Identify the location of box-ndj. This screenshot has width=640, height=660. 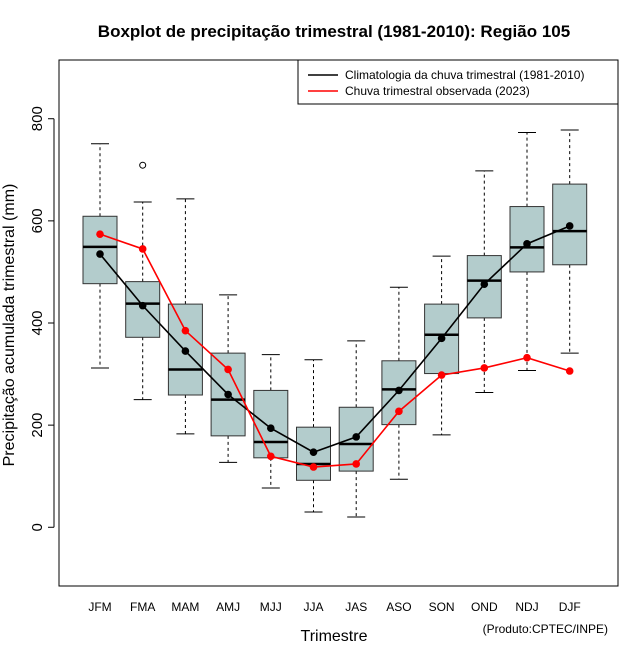
(527, 251).